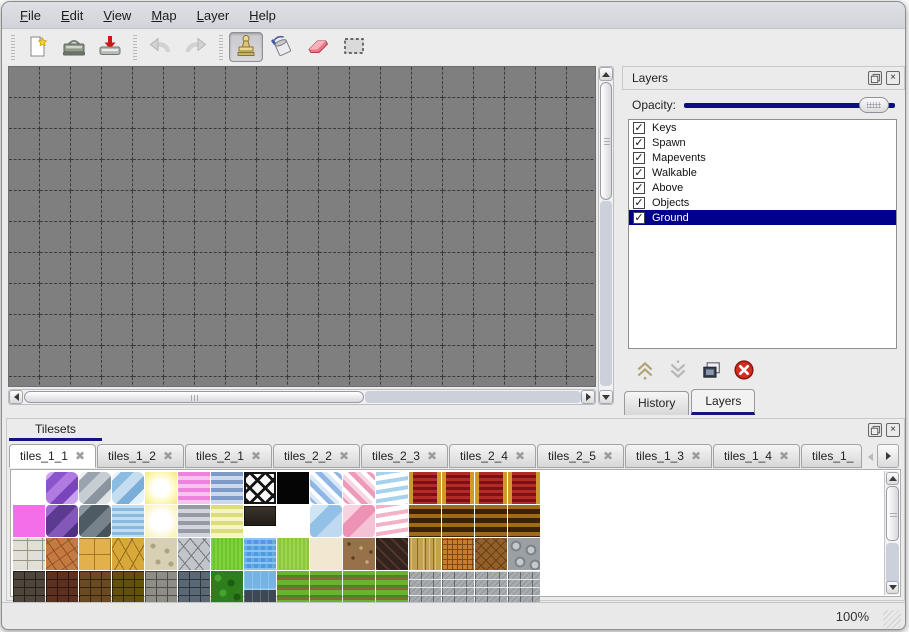  What do you see at coordinates (756, 456) in the screenshot?
I see `tileset-tab-tiles_1_4: tiles_1_4 ✖` at bounding box center [756, 456].